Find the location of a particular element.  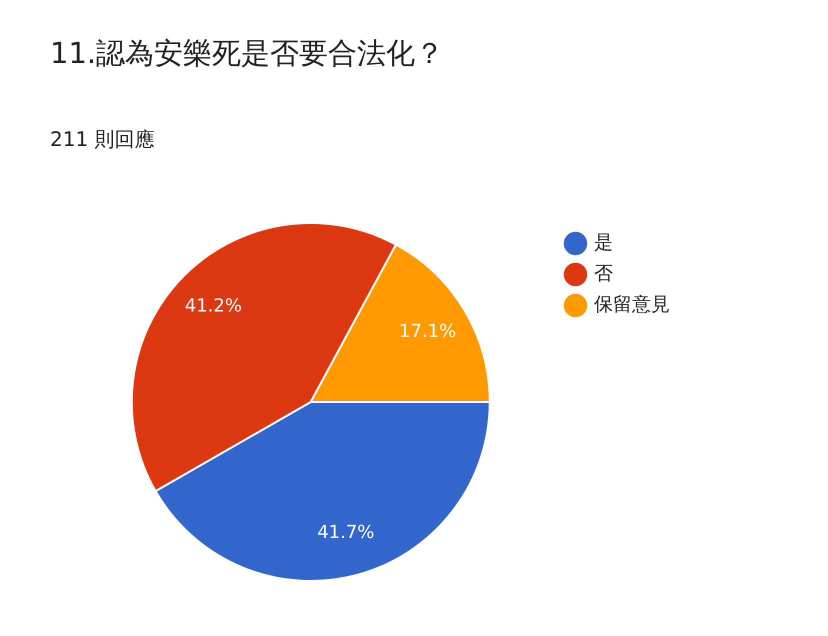

legend-label: 是 is located at coordinates (603, 242).